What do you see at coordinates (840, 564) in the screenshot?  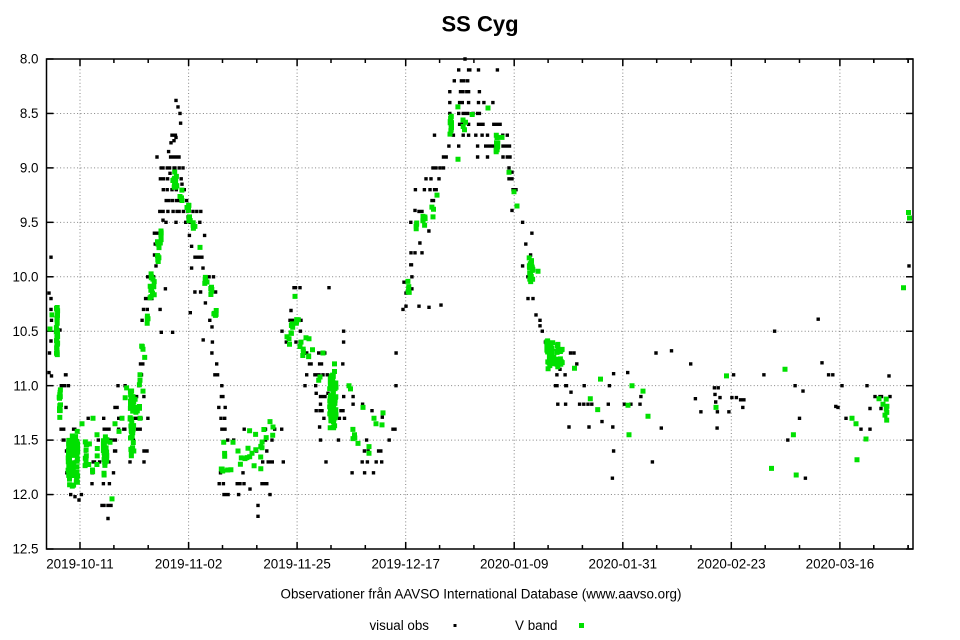 I see `svg-text: 2020-03-16` at bounding box center [840, 564].